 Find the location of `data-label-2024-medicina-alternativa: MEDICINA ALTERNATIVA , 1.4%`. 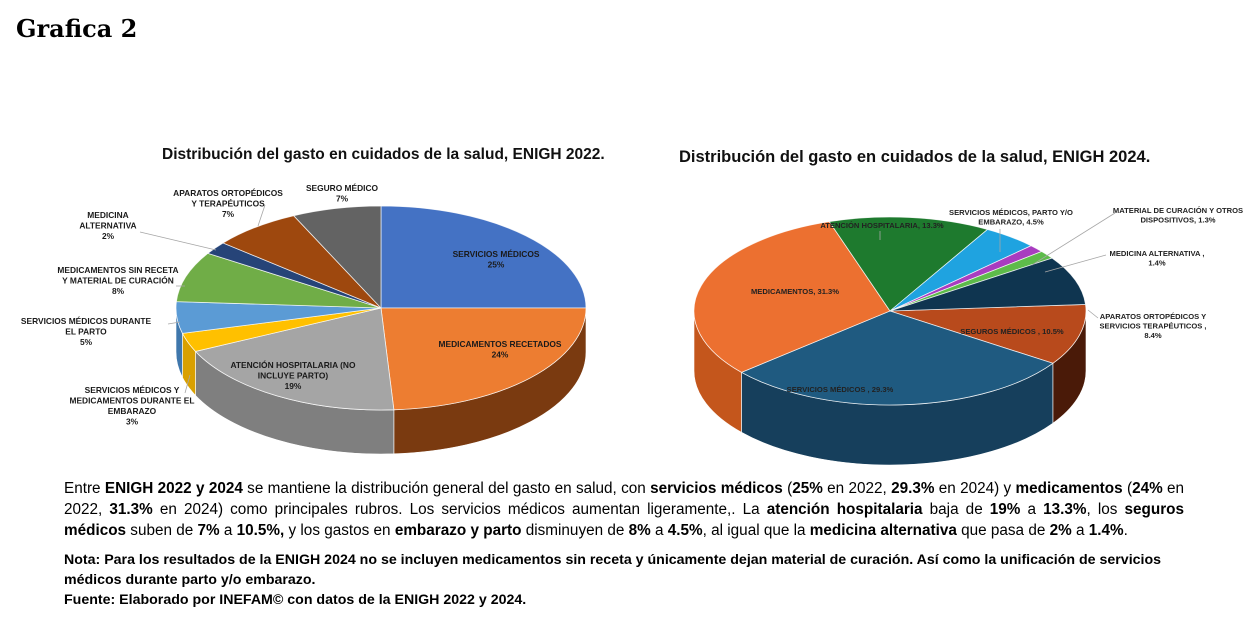

data-label-2024-medicina-alternativa: MEDICINA ALTERNATIVA , 1.4% is located at coordinates (1157, 258).